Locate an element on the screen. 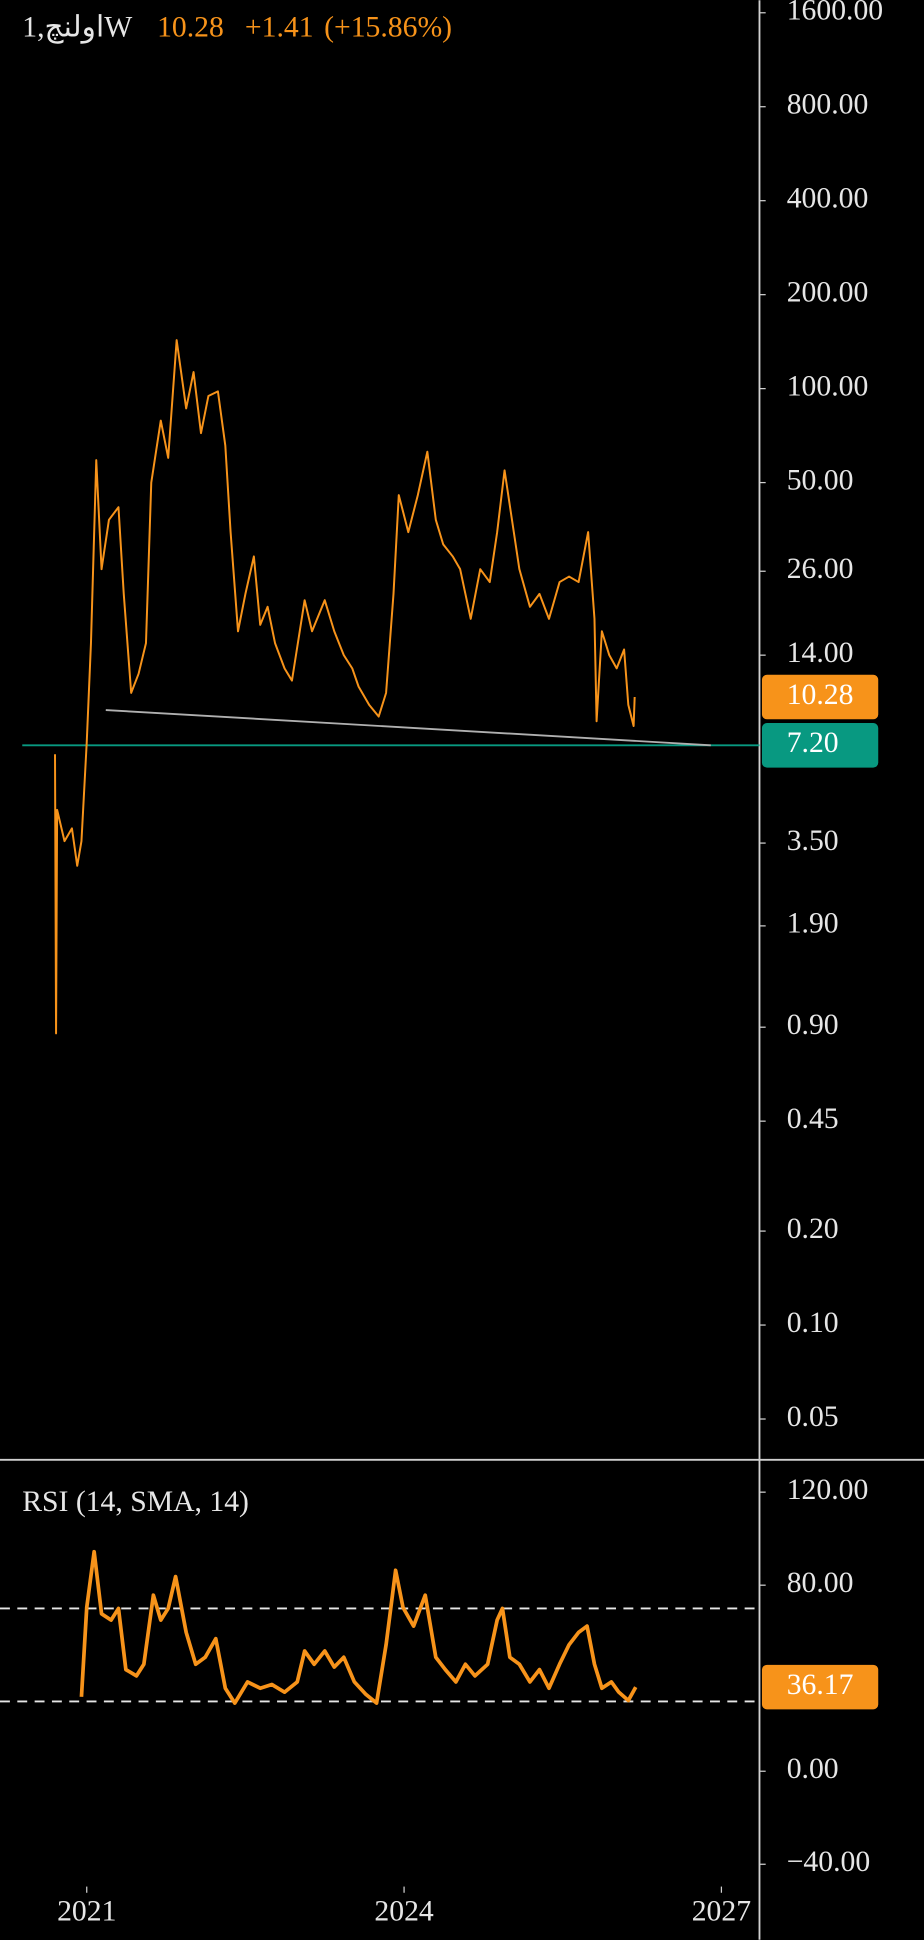  y-tick-label: 3.50 is located at coordinates (813, 841).